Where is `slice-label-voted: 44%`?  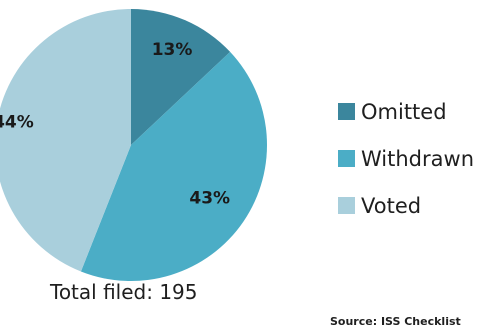 slice-label-voted: 44% is located at coordinates (17, 123).